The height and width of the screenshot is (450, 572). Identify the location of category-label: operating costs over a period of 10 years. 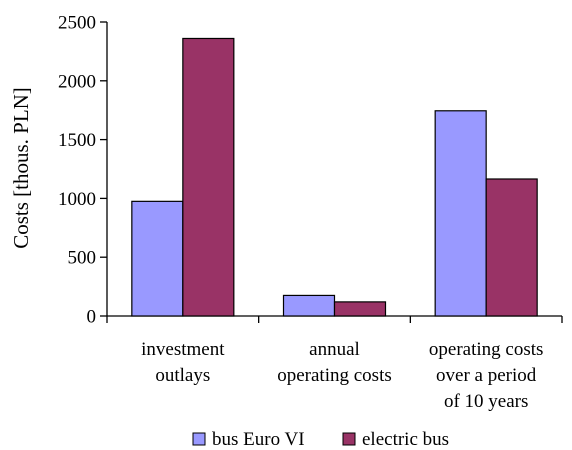
(486, 375).